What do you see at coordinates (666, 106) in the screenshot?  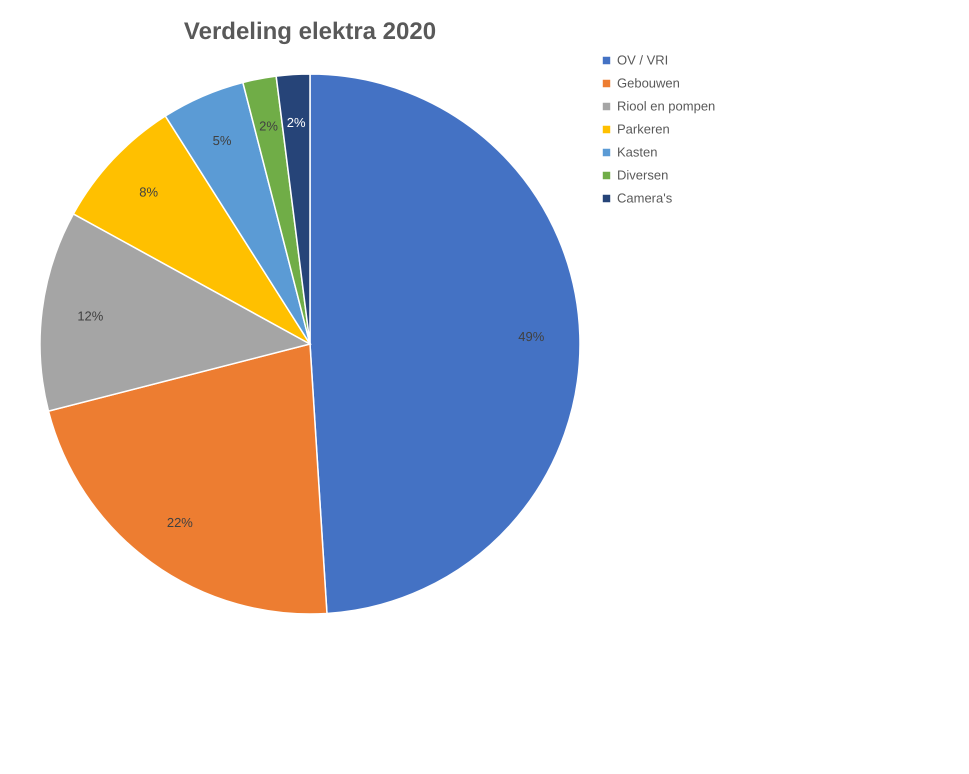 I see `legend-label: Riool en pompen` at bounding box center [666, 106].